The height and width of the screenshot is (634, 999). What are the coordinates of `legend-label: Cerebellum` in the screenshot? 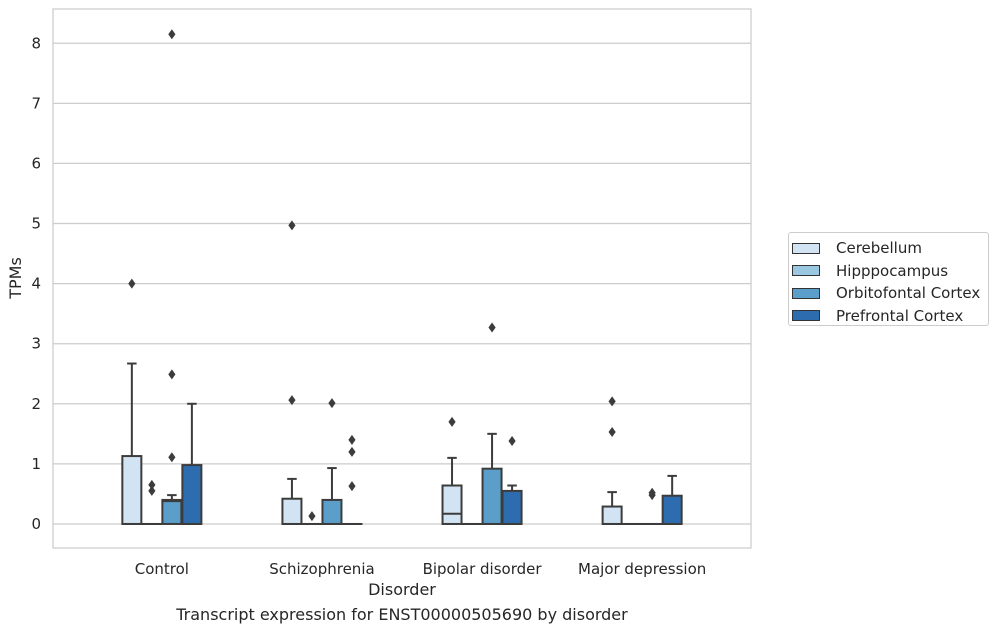 It's located at (879, 248).